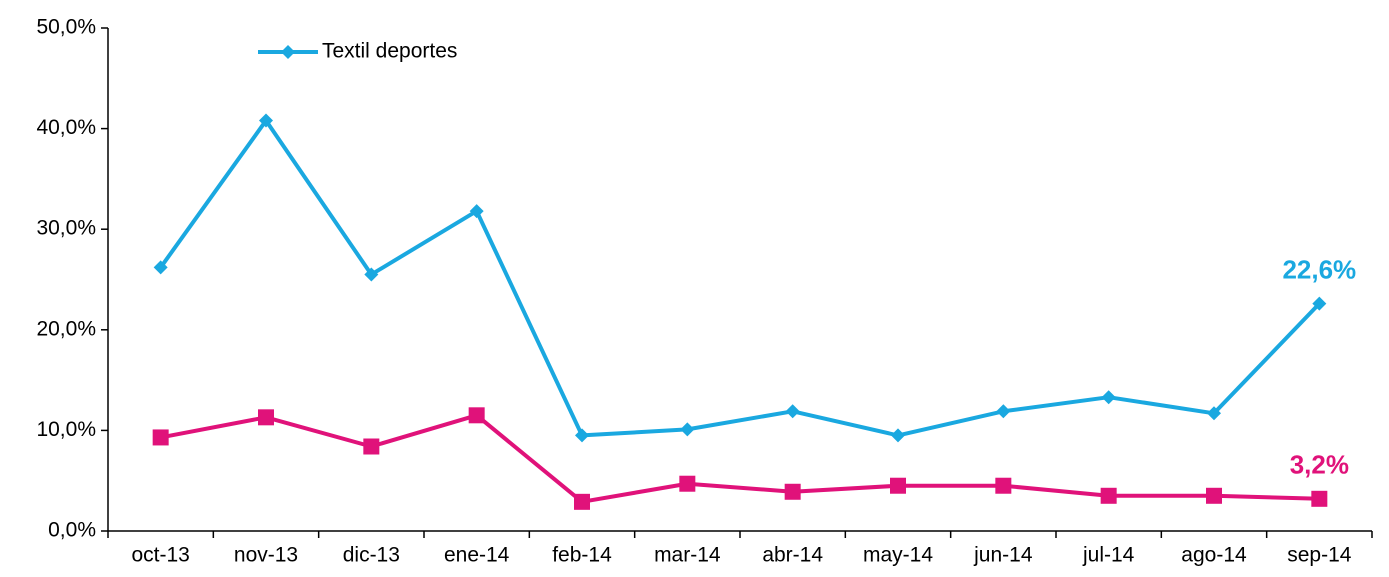  I want to click on y-tick-label: 20,0%, so click(66, 328).